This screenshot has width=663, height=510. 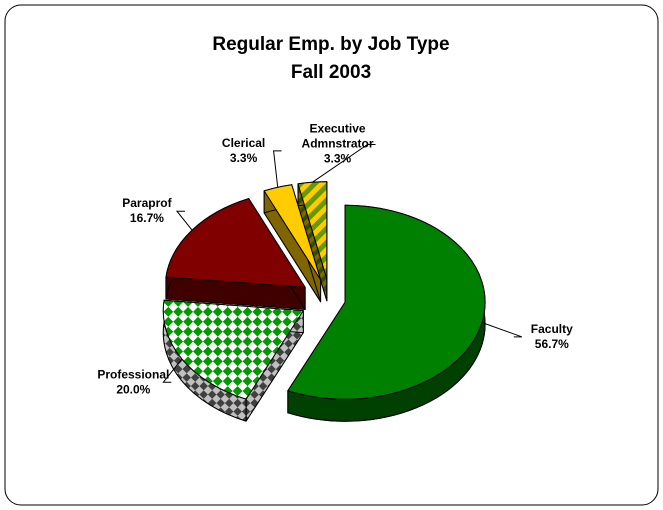 What do you see at coordinates (338, 135) in the screenshot?
I see `category-label: Executive Admnstrator` at bounding box center [338, 135].